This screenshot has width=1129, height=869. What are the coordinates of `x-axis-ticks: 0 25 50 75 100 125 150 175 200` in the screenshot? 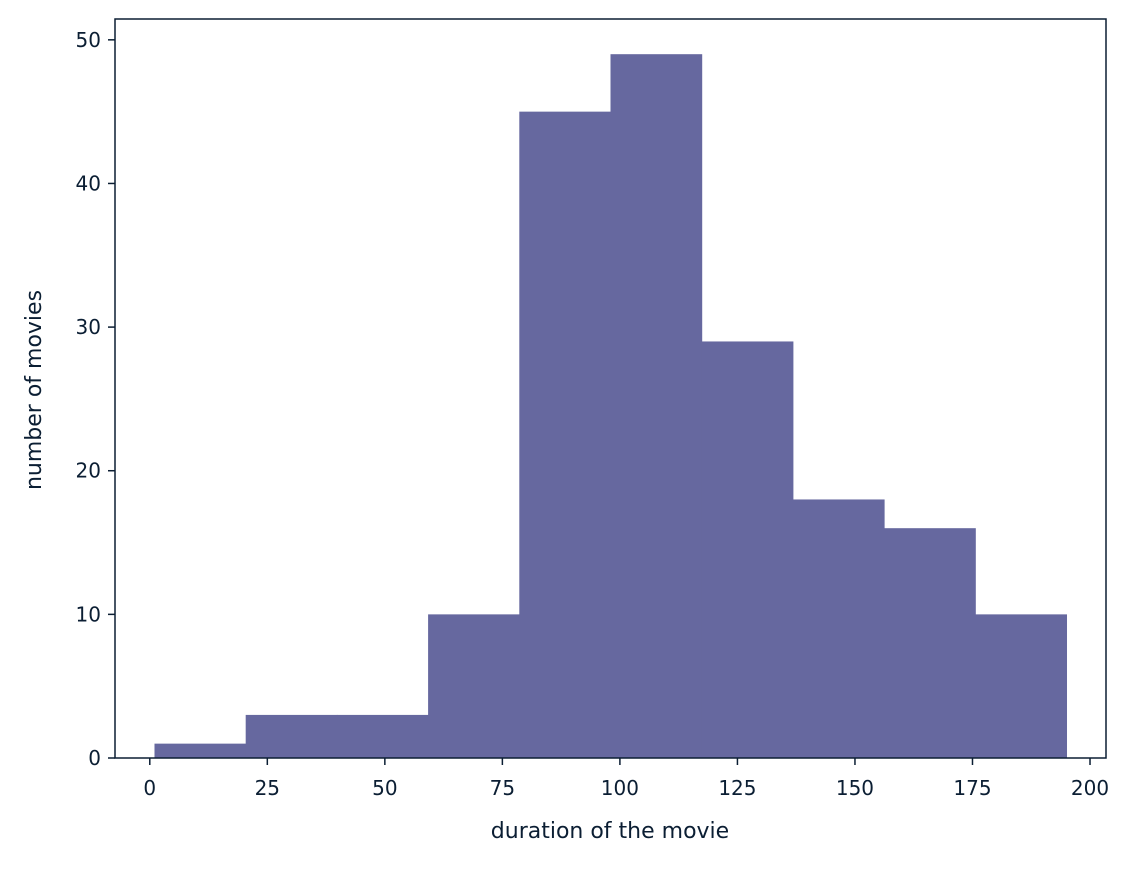 It's located at (626, 779).